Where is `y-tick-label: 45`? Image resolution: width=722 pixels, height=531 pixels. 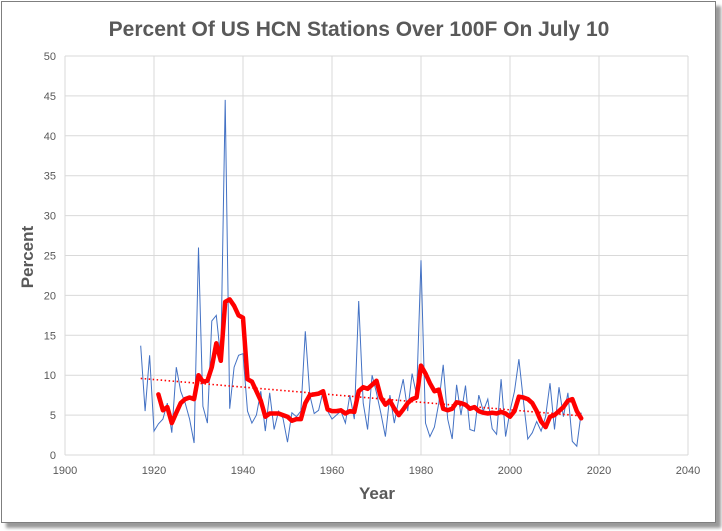
y-tick-label: 45 is located at coordinates (50, 97).